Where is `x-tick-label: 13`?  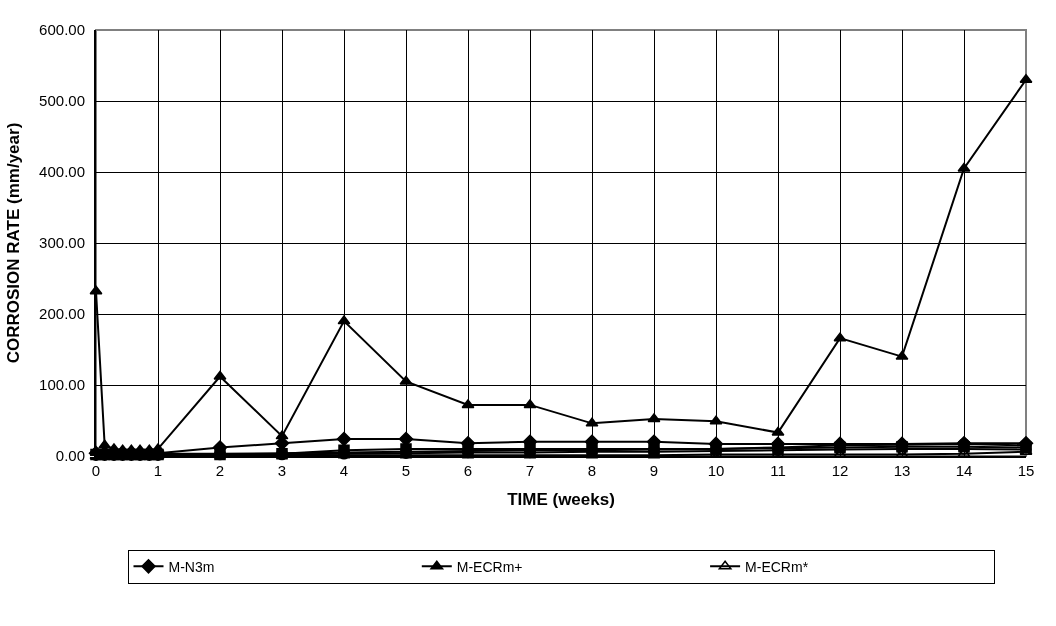 x-tick-label: 13 is located at coordinates (902, 470).